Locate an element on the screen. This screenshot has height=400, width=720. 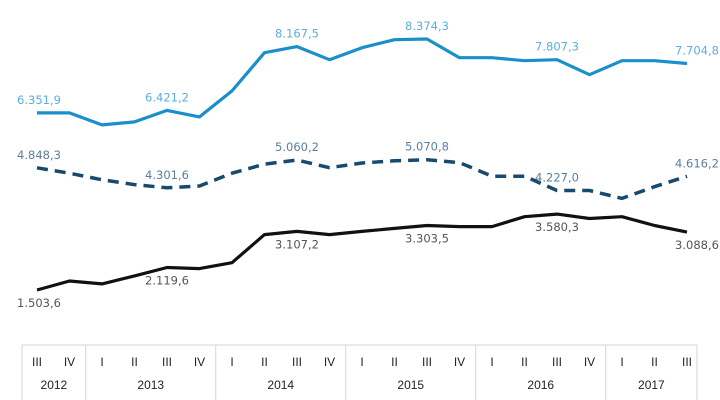
series-middle-data-label: 4.301,6 is located at coordinates (167, 175).